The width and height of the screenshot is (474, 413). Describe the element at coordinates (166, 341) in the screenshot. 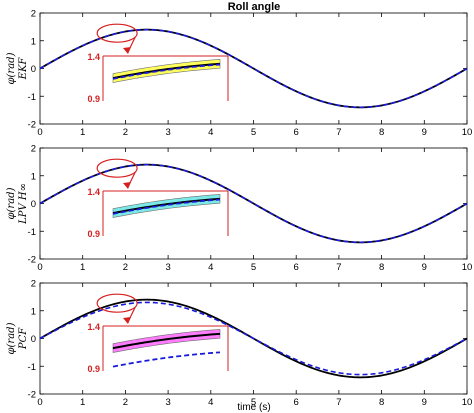

I see `inset-true-line` at that location.